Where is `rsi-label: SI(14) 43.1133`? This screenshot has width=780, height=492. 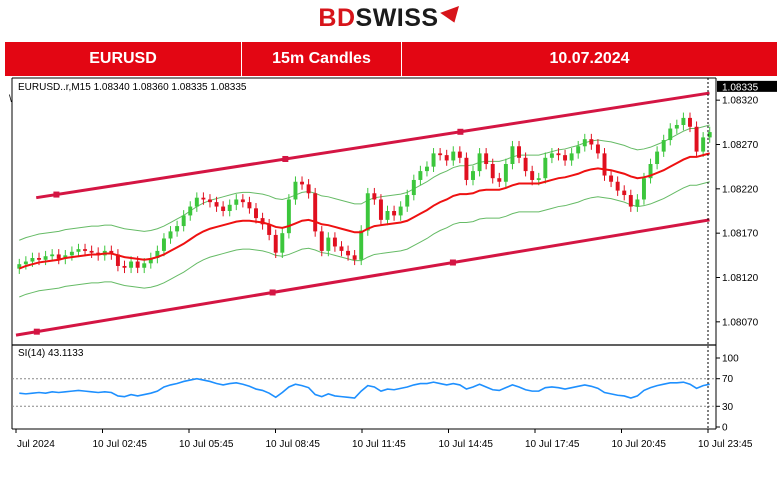 rsi-label: SI(14) 43.1133 is located at coordinates (51, 353).